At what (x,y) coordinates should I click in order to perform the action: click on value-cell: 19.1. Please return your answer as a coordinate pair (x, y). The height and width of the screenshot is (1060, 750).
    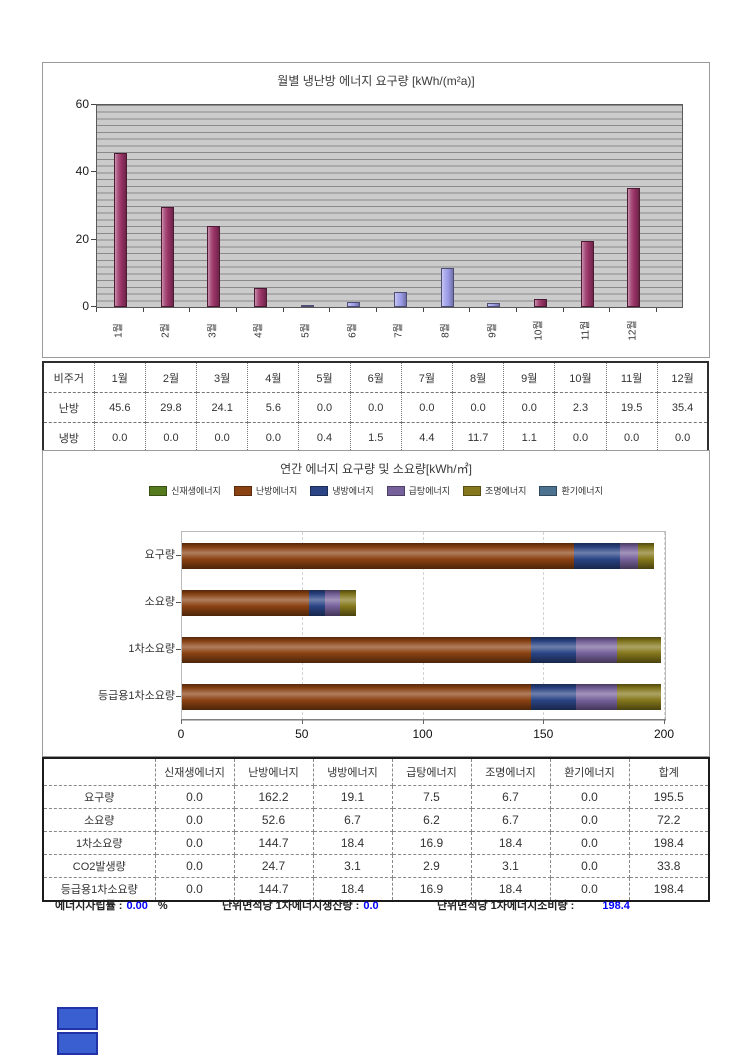
    Looking at the image, I should click on (353, 797).